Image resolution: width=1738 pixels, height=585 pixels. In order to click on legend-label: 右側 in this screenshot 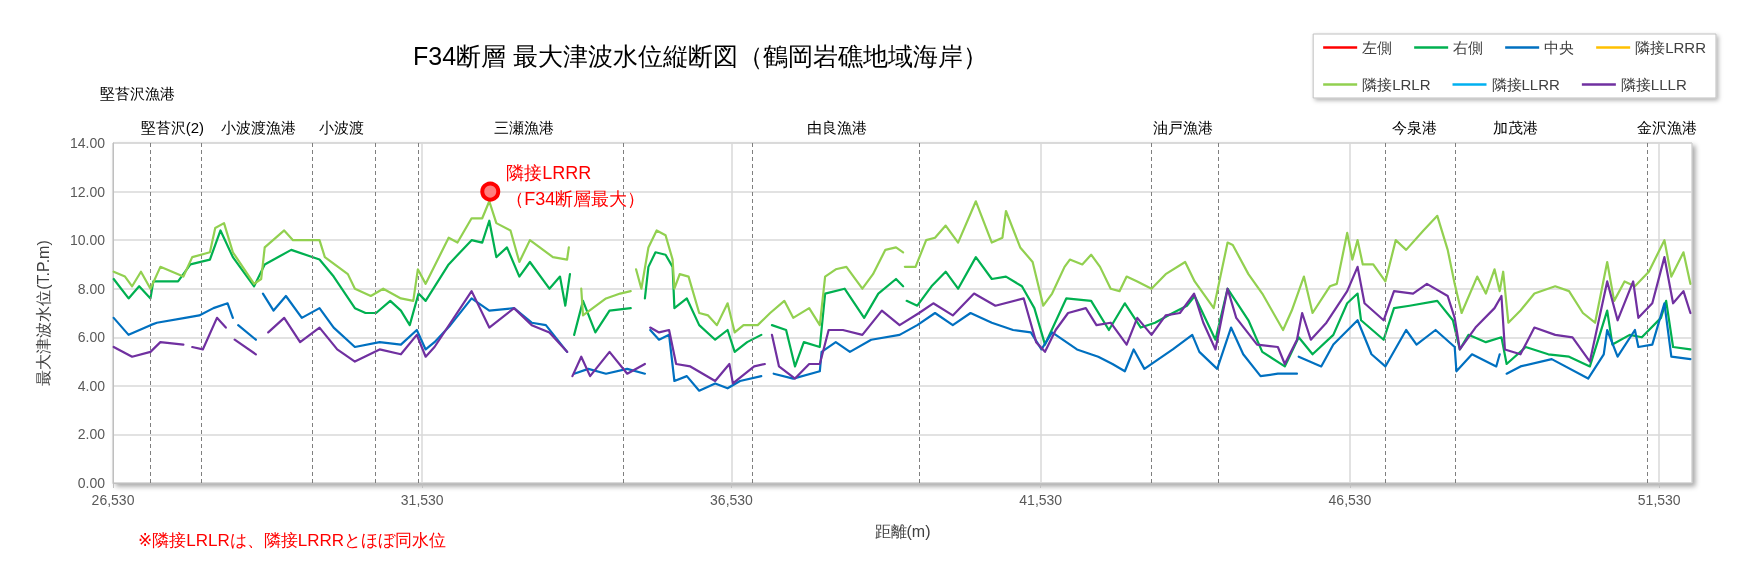, I will do `click(1468, 47)`.